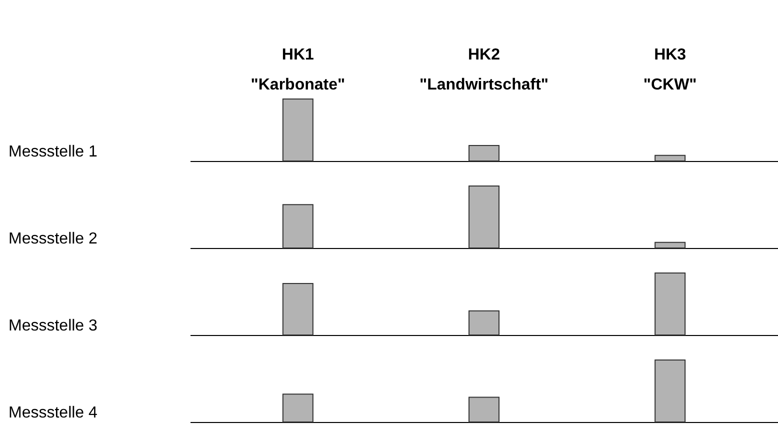 This screenshot has width=778, height=427. What do you see at coordinates (53, 239) in the screenshot?
I see `text: Messstelle 2` at bounding box center [53, 239].